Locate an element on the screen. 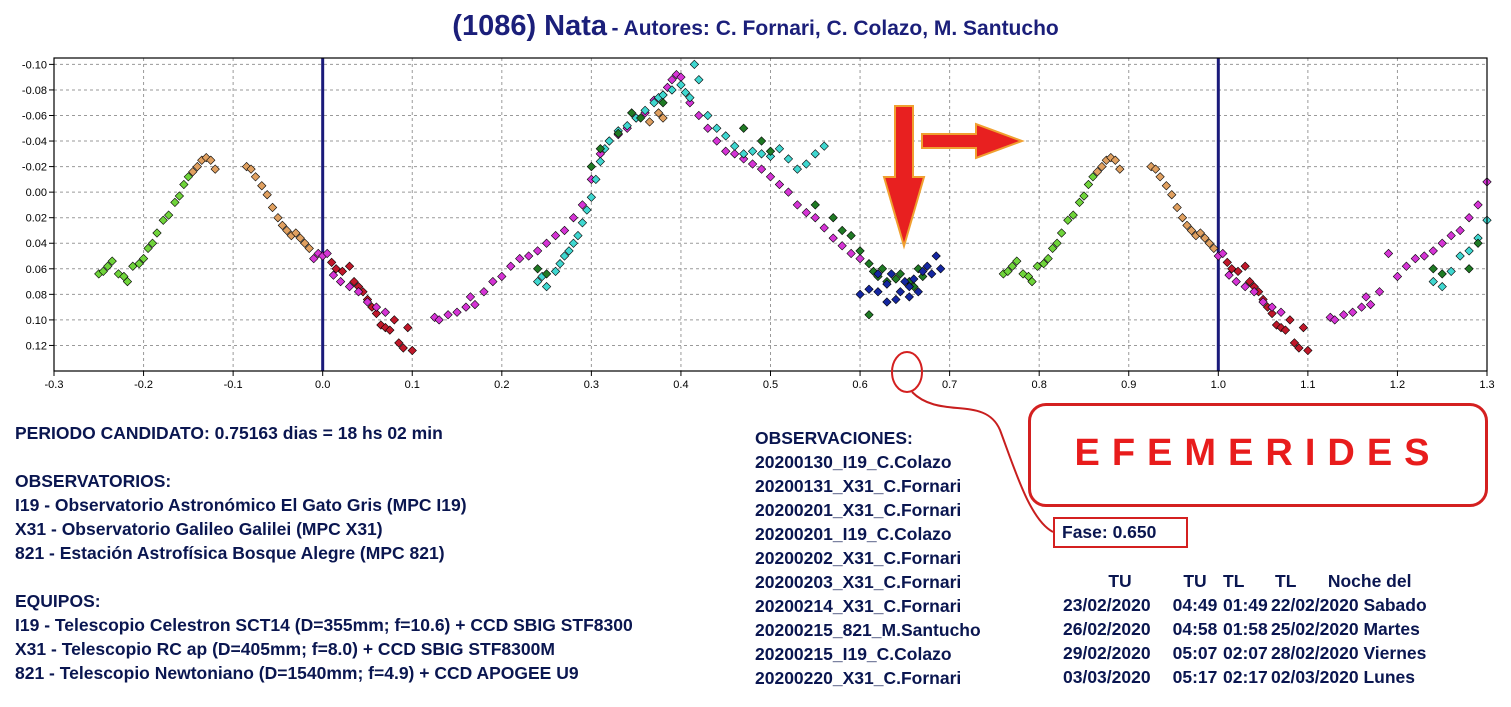 Image resolution: width=1511 pixels, height=707 pixels. y-tick-label: 0.04 is located at coordinates (36, 244).